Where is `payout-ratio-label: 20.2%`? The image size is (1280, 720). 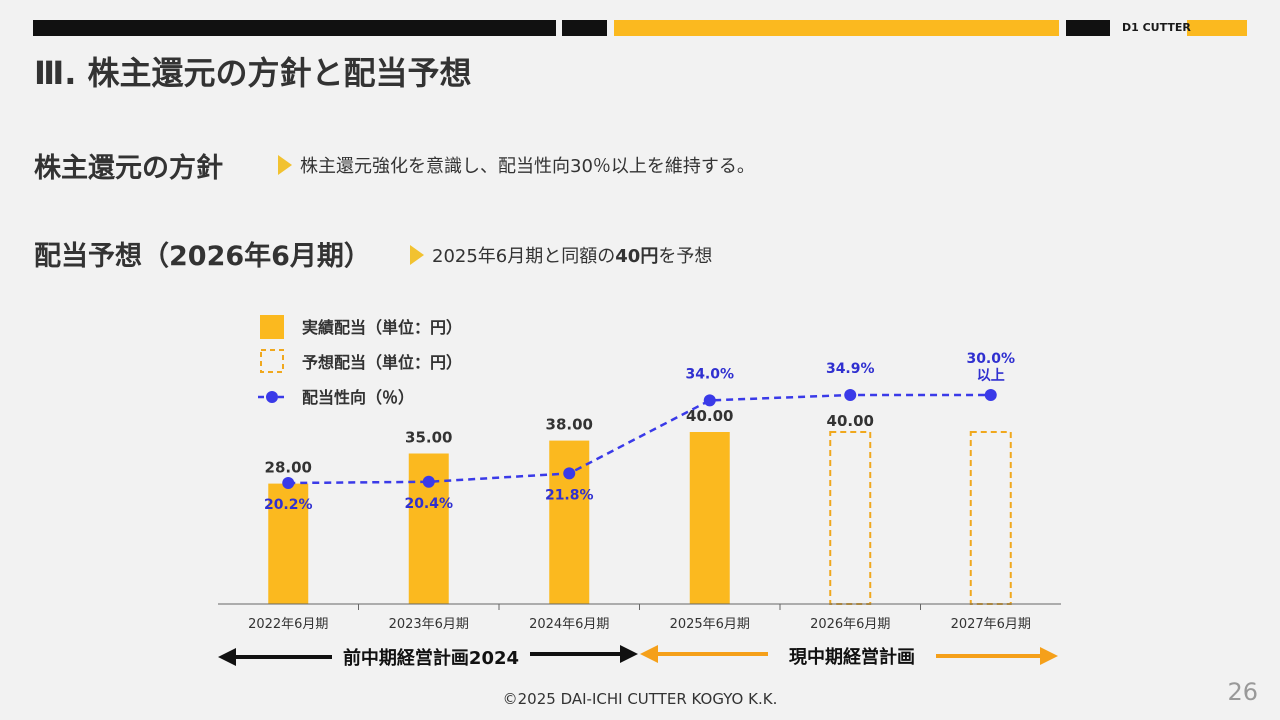 payout-ratio-label: 20.2% is located at coordinates (288, 505).